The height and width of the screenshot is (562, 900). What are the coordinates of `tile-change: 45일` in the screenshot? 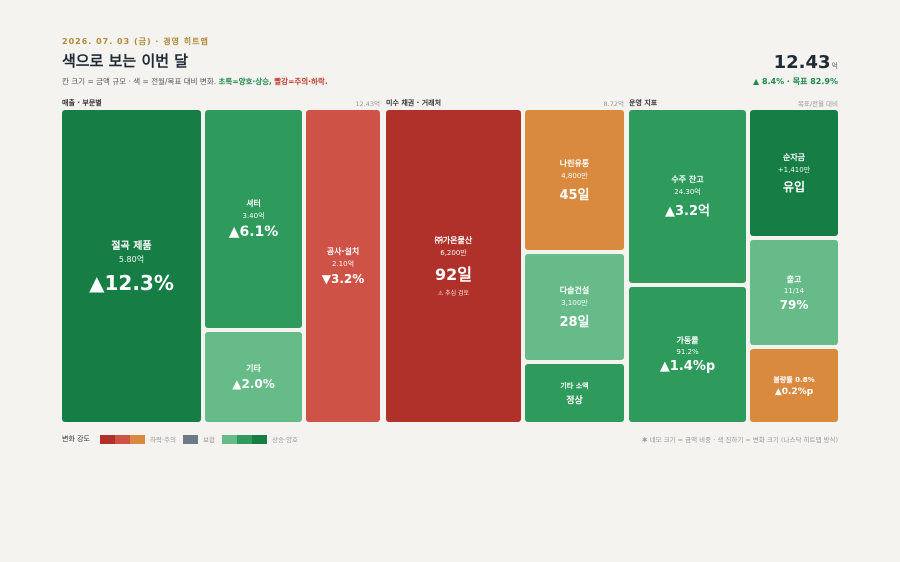 It's located at (574, 195).